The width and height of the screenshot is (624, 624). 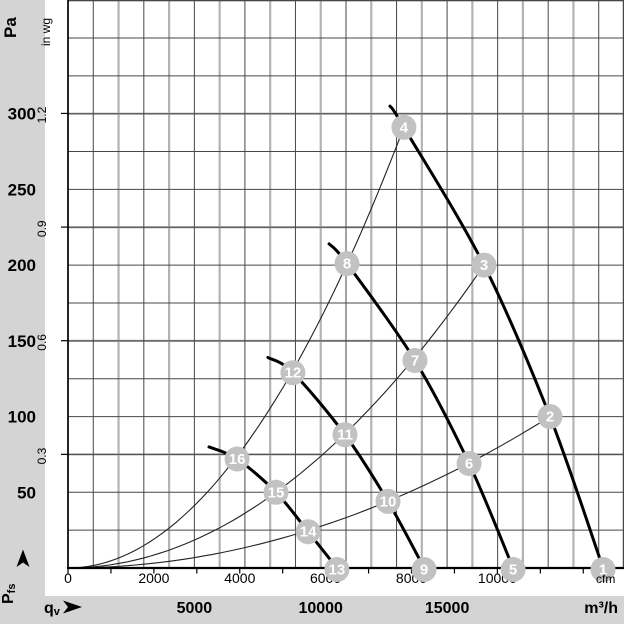 I want to click on pressure-symbol-sub: fs, so click(x=12, y=589).